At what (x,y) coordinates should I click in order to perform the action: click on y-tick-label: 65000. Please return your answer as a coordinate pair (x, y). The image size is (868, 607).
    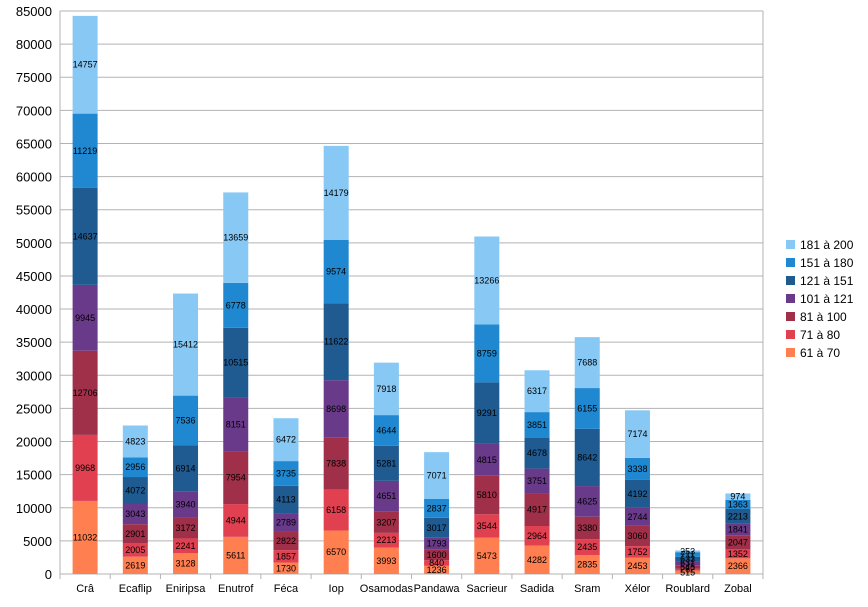
    Looking at the image, I should click on (34, 143).